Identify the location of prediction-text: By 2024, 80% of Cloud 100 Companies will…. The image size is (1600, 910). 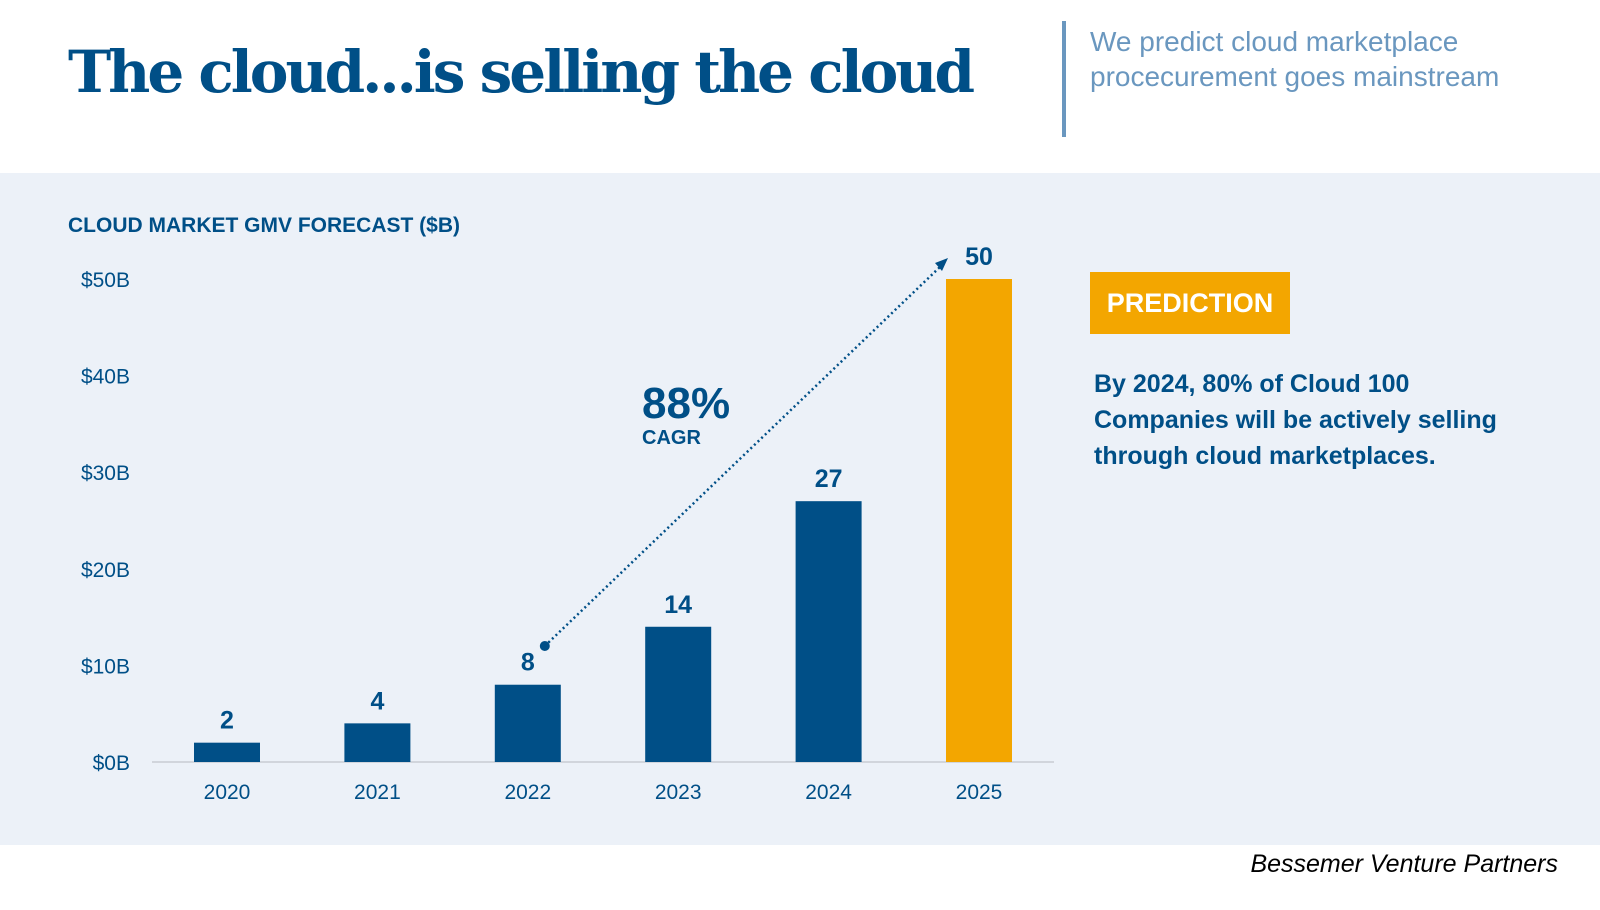
(1295, 420).